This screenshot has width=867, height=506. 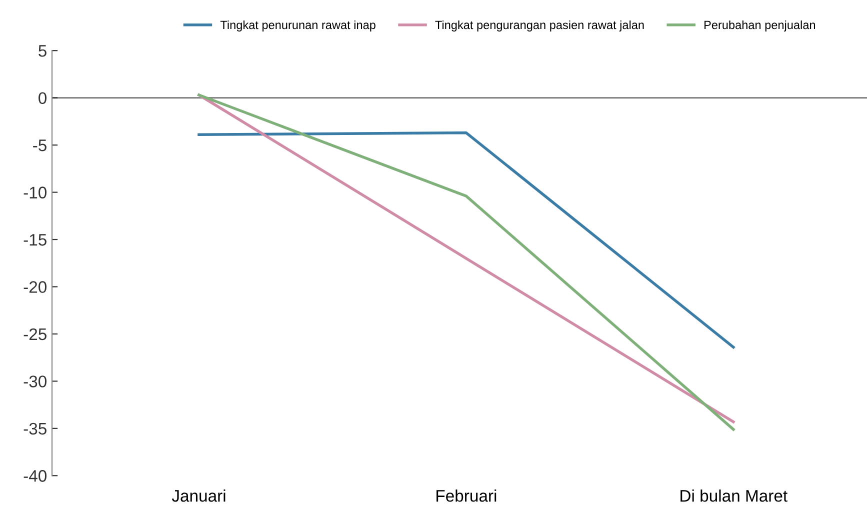 What do you see at coordinates (734, 496) in the screenshot?
I see `x-tick-label: Di bulan Maret` at bounding box center [734, 496].